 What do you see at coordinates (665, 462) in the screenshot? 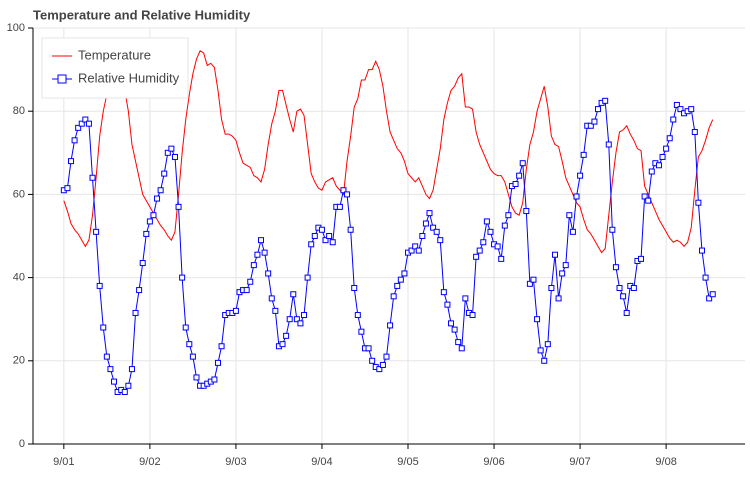
I see `x-tick-label: 9/08` at bounding box center [665, 462].